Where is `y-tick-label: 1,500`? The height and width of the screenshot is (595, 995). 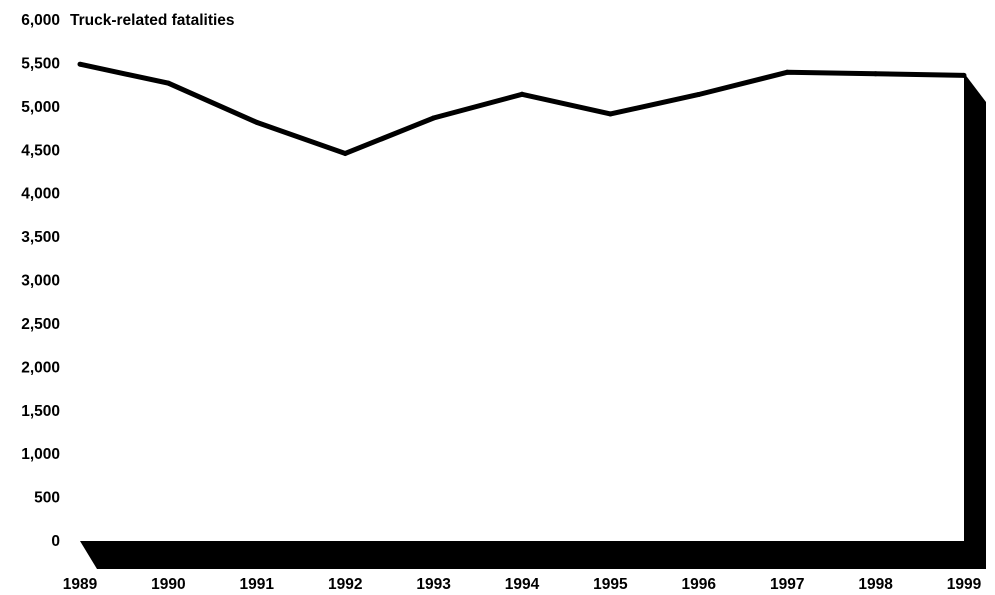
y-tick-label: 1,500 is located at coordinates (40, 411).